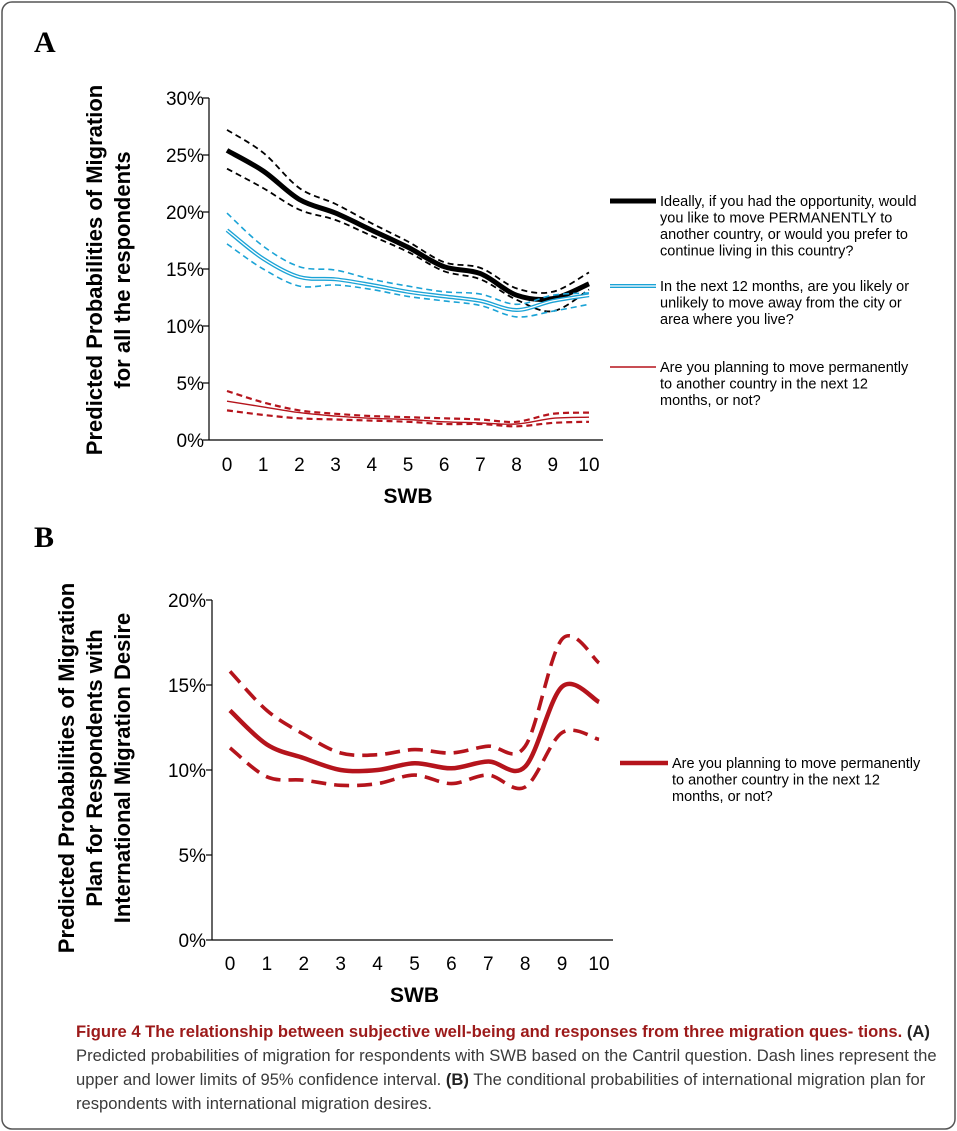  I want to click on panel-b-ylabel-line2: Plan for Respondents with, so click(94, 767).